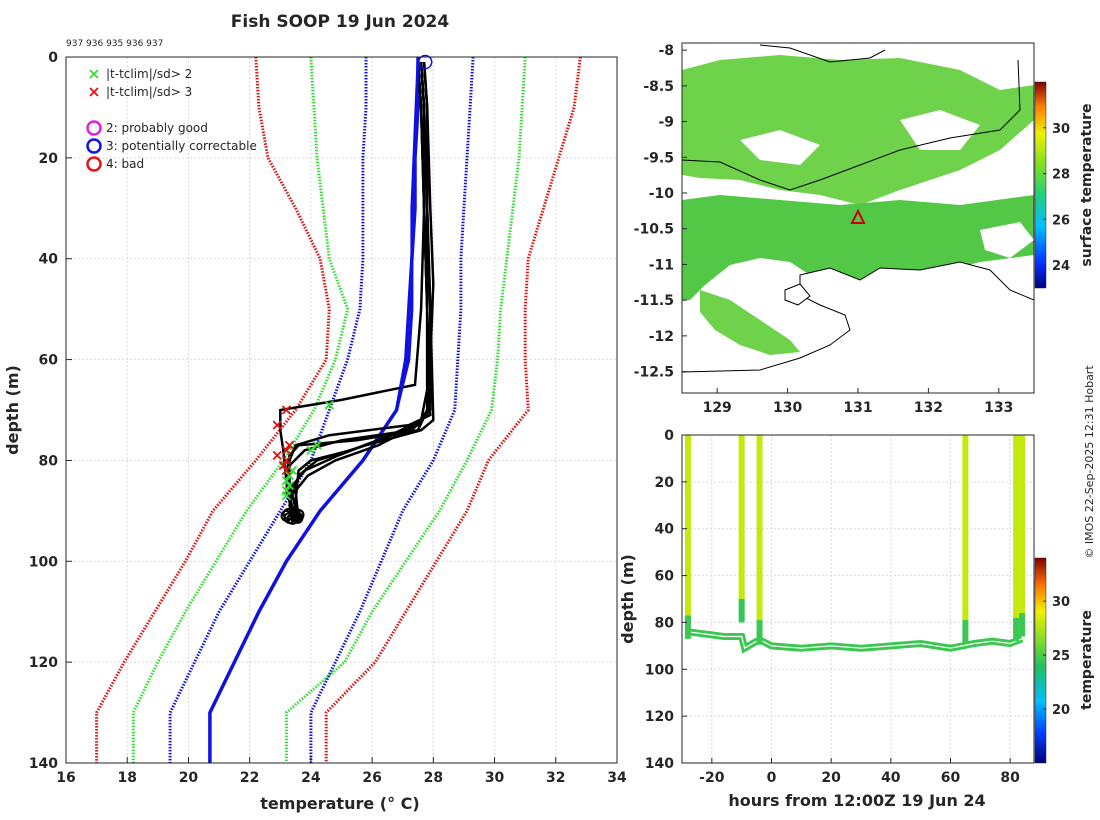 The width and height of the screenshot is (1100, 820). Describe the element at coordinates (855, 544) in the screenshot. I see `depth-time-series` at that location.